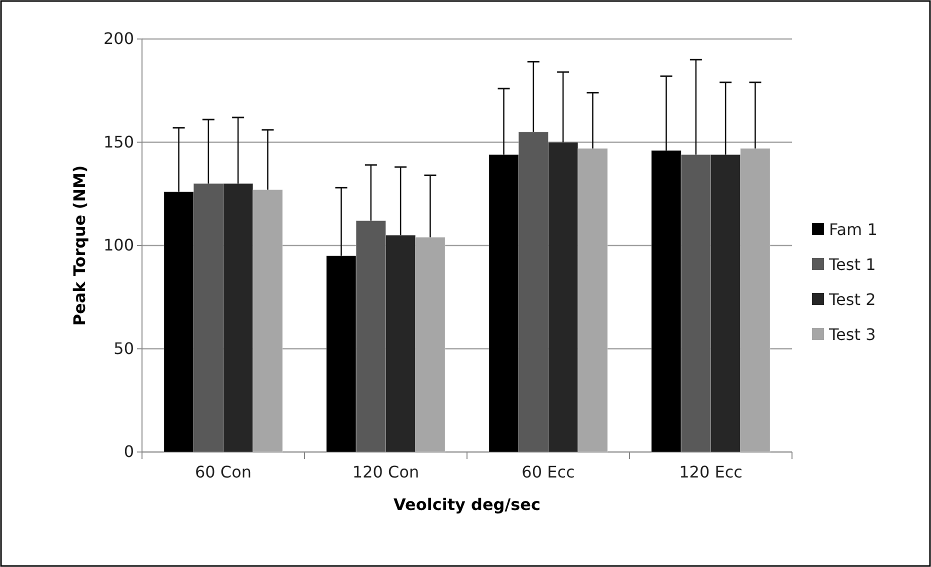  I want to click on x-axis-title: Veolcity deg/sec, so click(467, 504).